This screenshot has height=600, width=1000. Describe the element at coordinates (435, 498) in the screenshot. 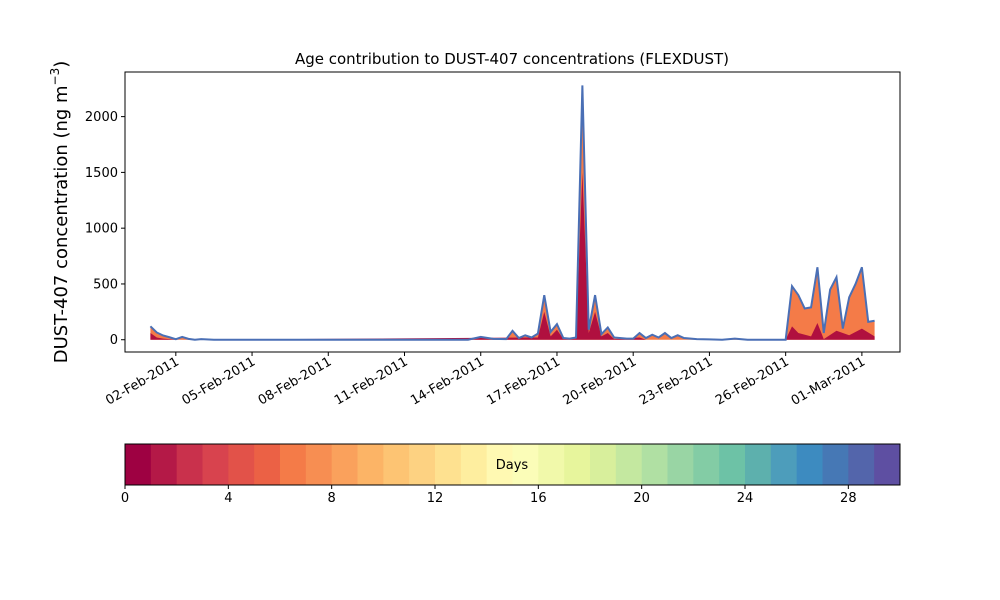

I see `colorbar-tick-label: 12` at that location.